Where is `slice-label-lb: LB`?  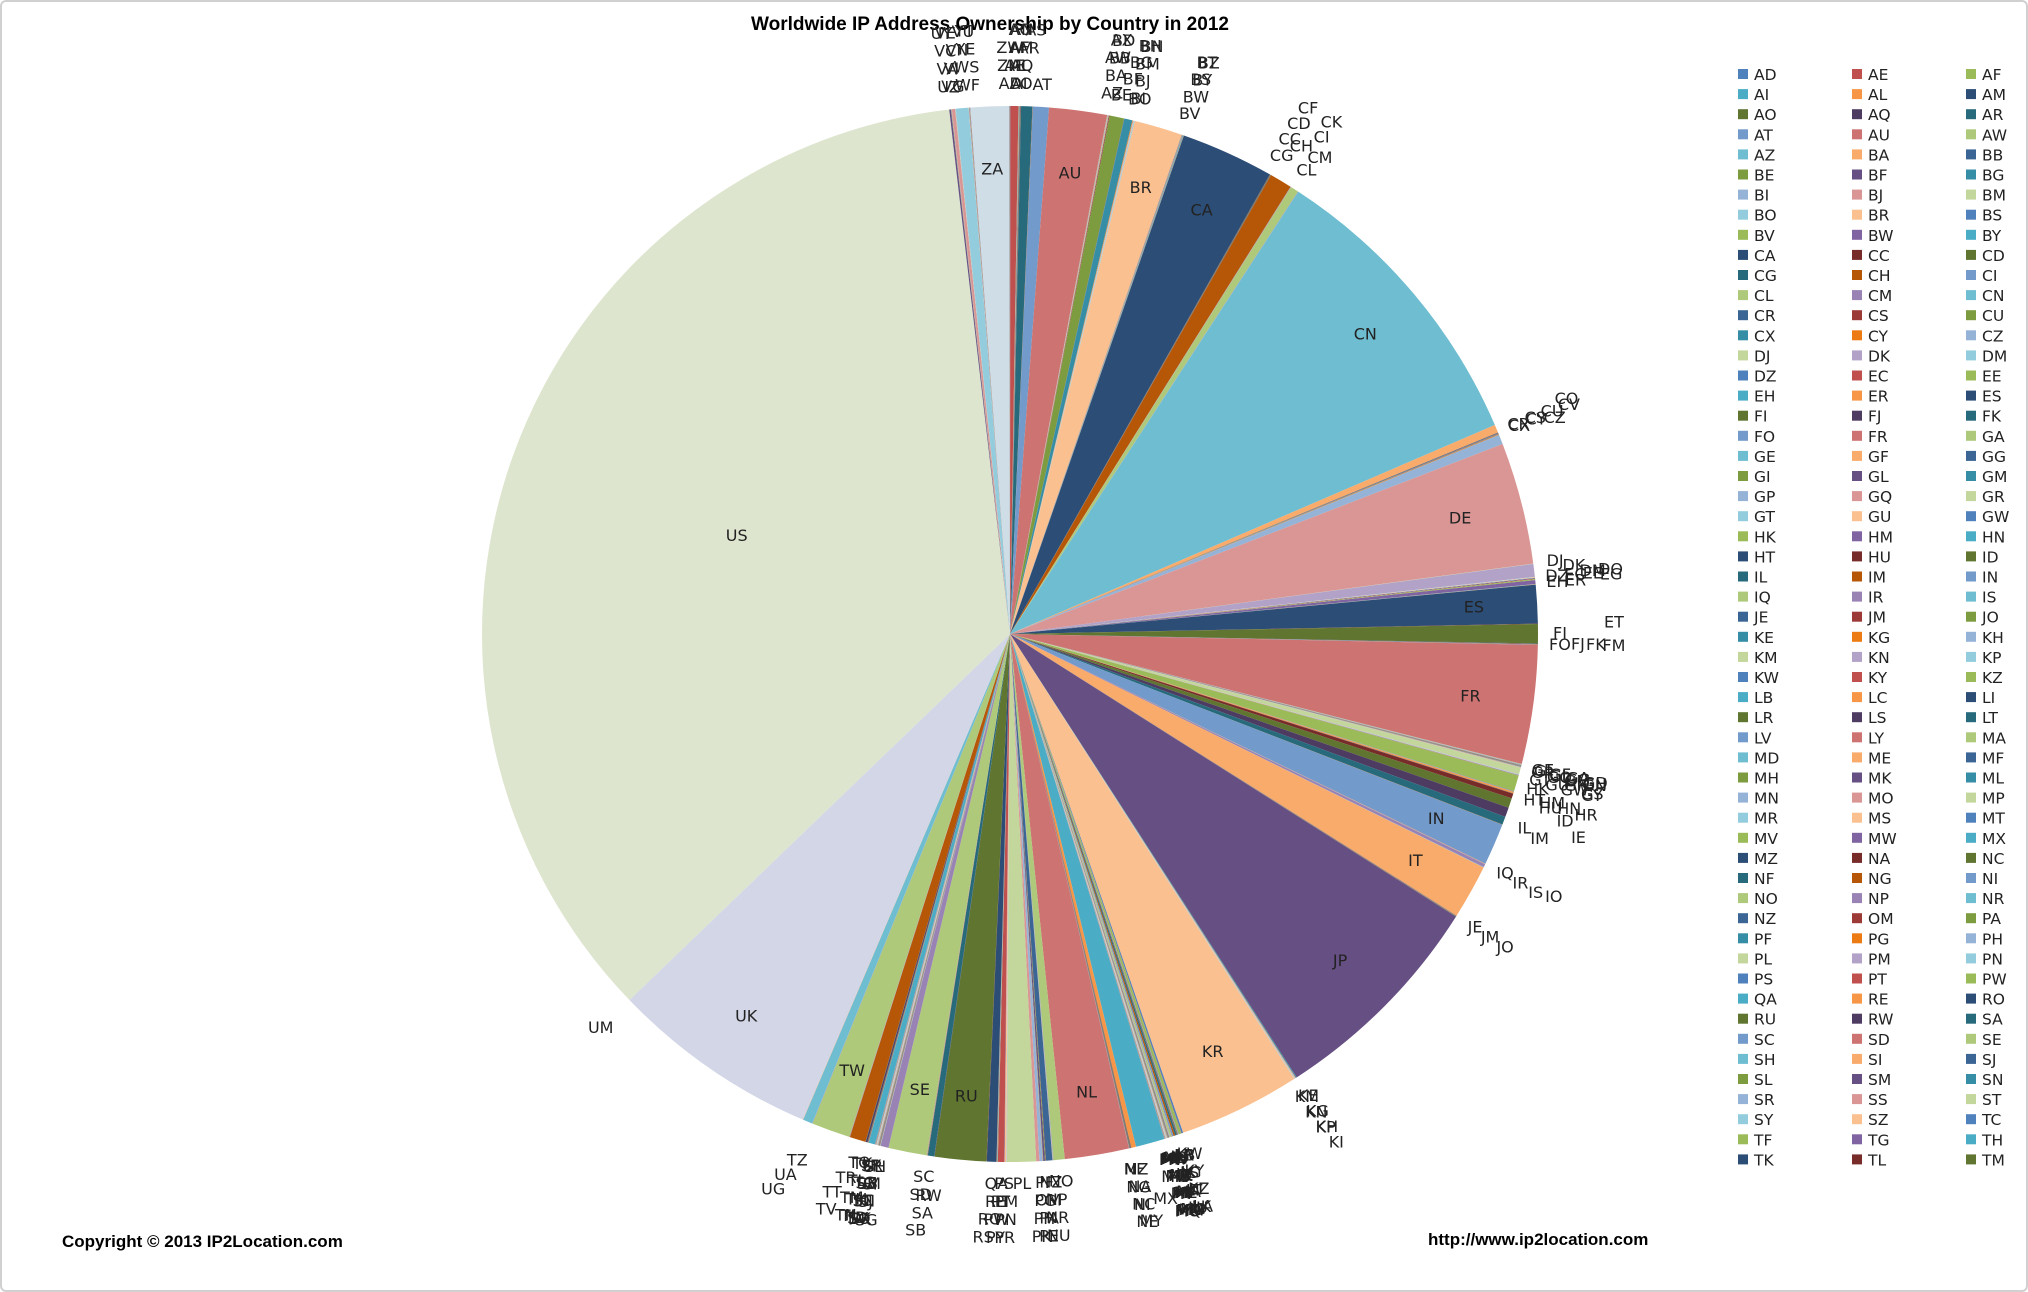
slice-label-lb: LB is located at coordinates (1185, 1154).